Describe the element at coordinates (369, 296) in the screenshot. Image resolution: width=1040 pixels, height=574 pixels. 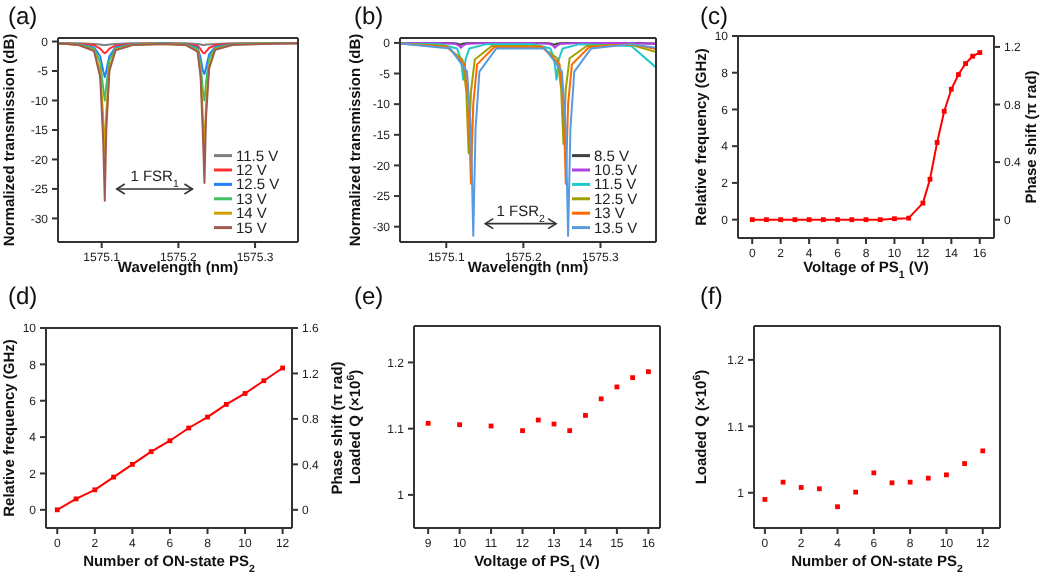
I see `chart-title: (e)` at that location.